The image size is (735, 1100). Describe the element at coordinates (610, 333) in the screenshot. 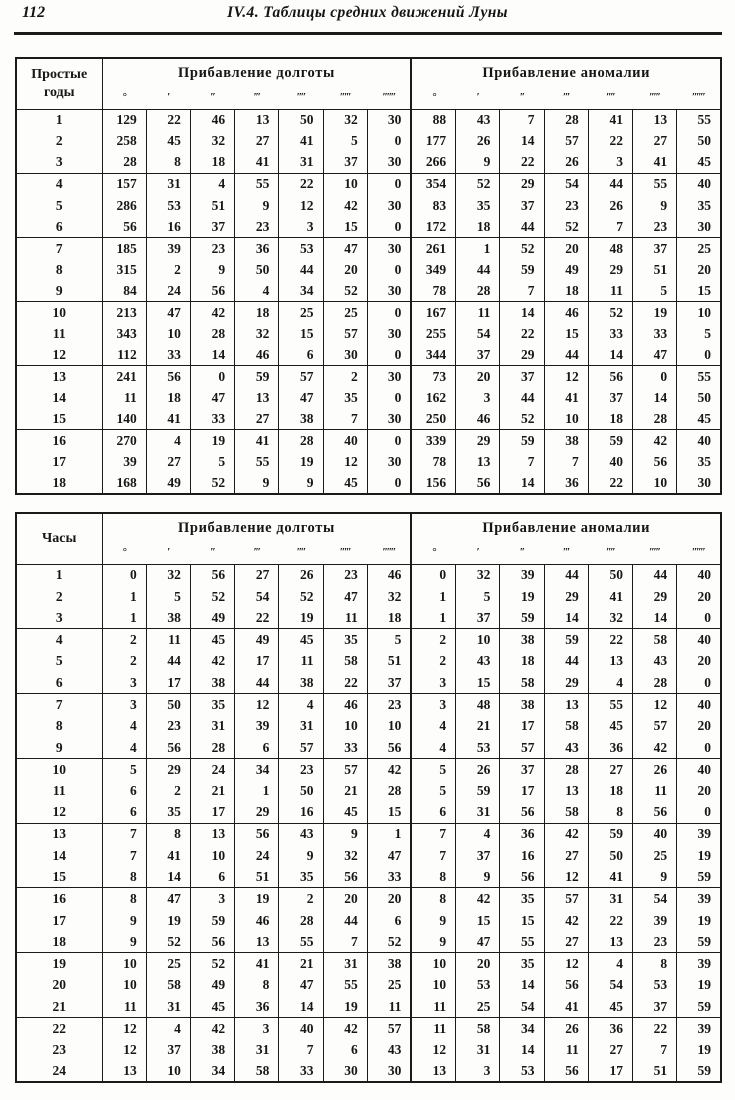

I see `cell-anomaly: 33` at that location.